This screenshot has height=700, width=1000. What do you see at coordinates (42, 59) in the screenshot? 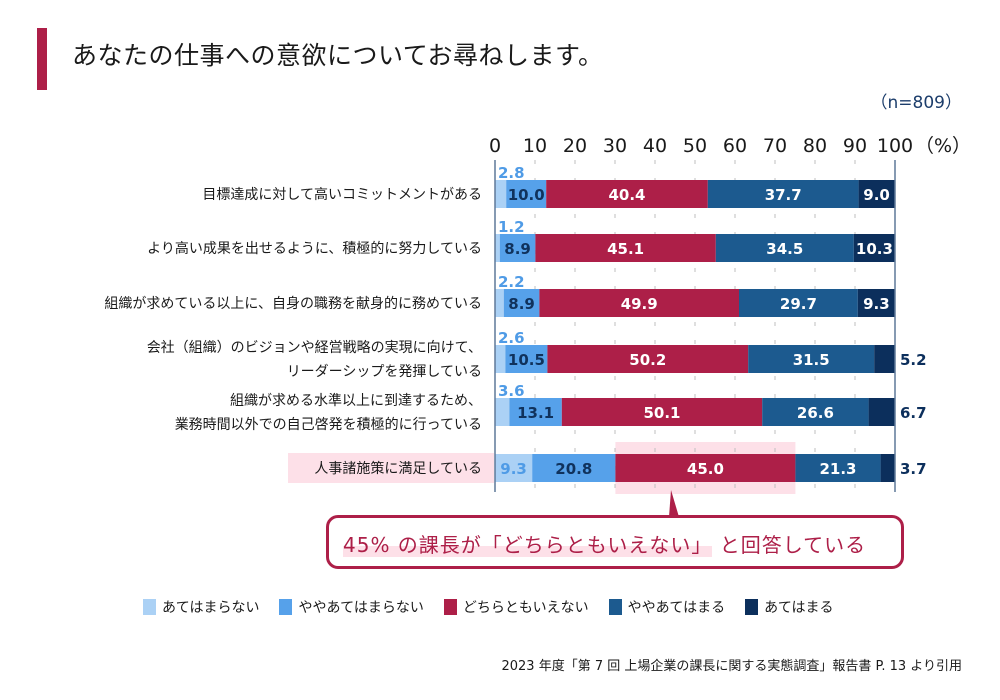
I see `title-accent-bar` at bounding box center [42, 59].